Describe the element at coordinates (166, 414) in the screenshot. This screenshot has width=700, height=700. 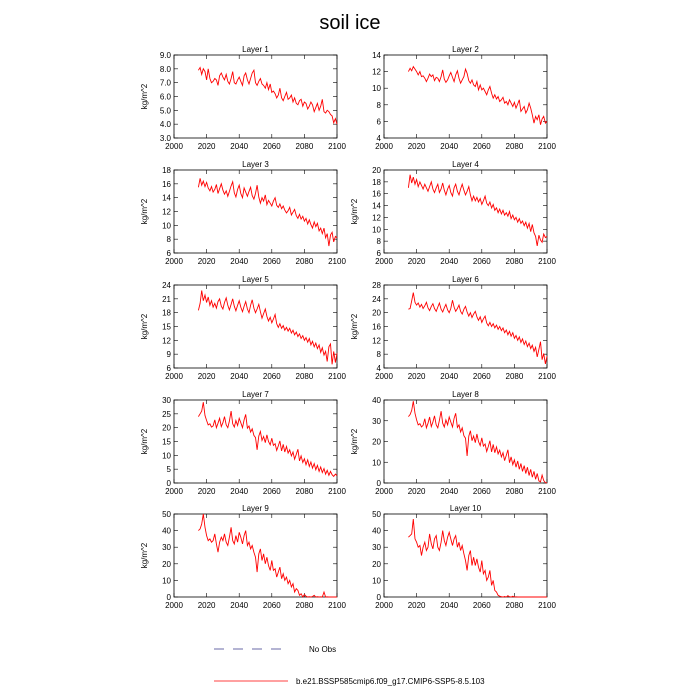
I see `y-tick-label: 25` at that location.